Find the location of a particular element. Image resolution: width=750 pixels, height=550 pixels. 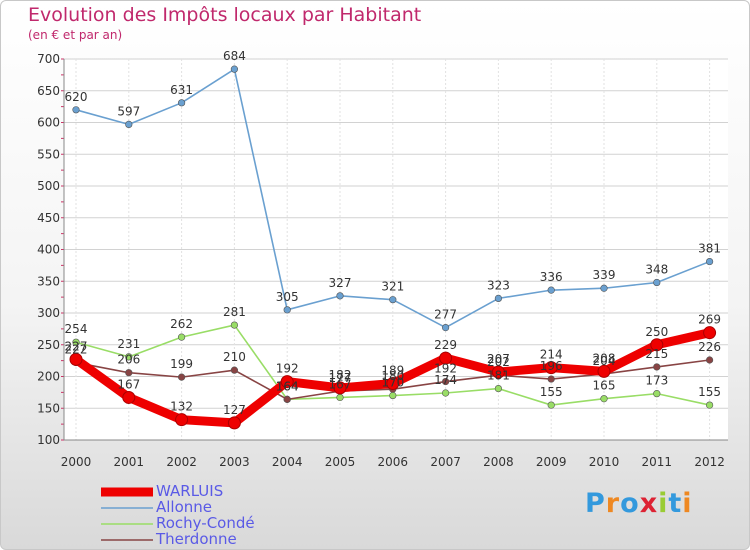

logo-letter: r is located at coordinates (613, 503).